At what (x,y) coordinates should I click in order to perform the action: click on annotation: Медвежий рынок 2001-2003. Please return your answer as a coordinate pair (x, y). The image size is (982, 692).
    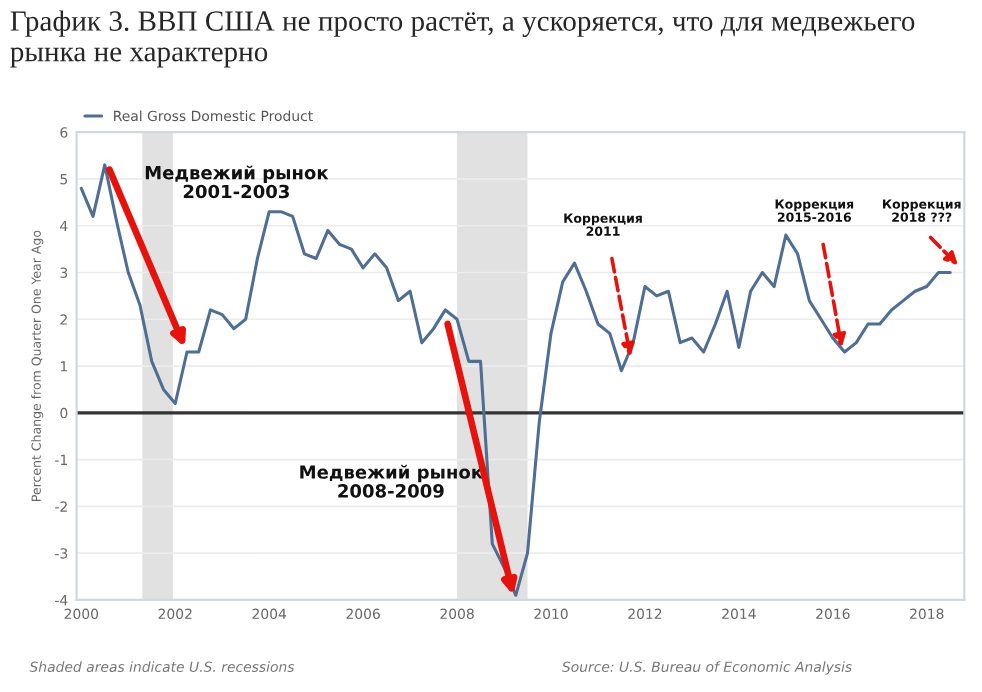
    Looking at the image, I should click on (237, 182).